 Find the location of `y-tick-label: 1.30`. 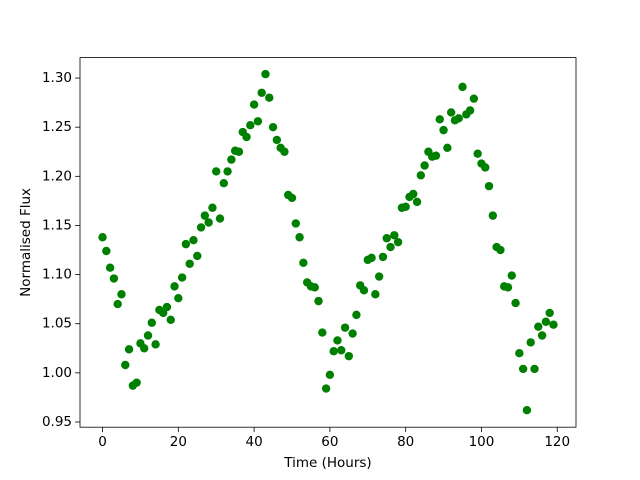

y-tick-label: 1.30 is located at coordinates (57, 78).